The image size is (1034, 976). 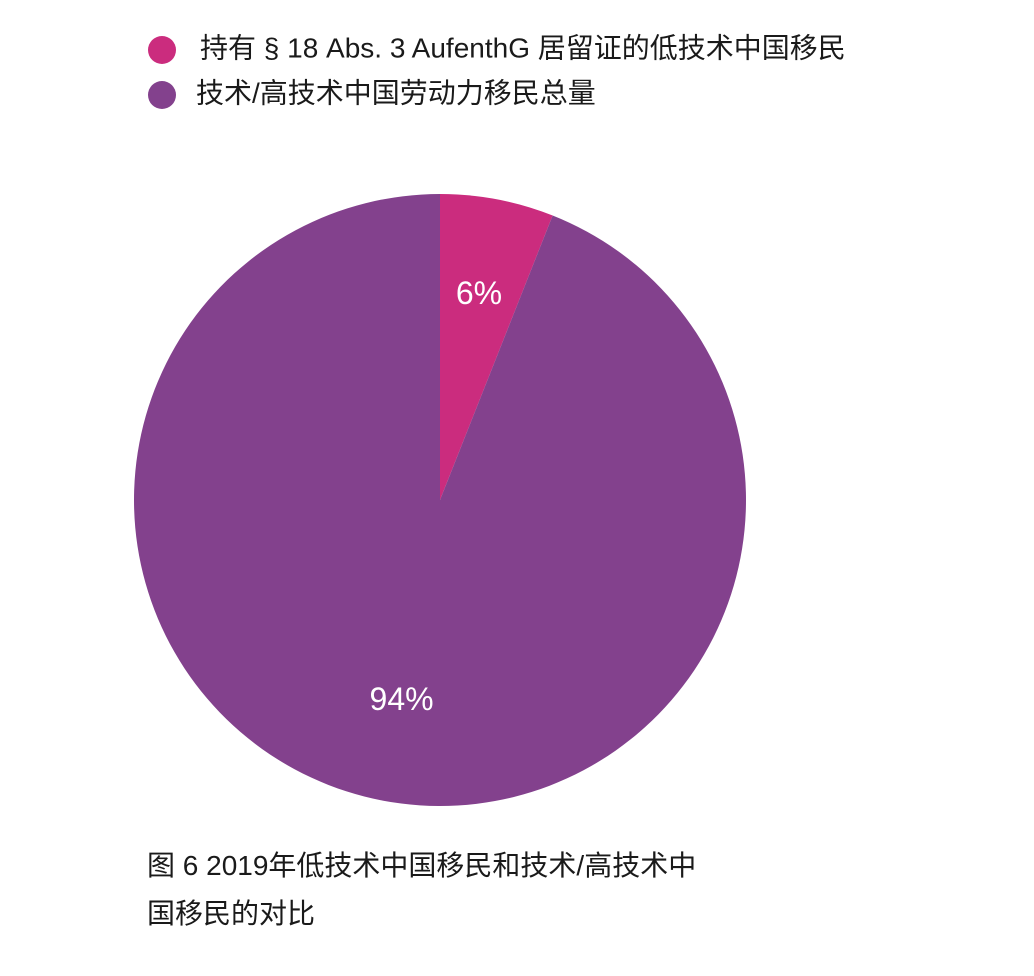 What do you see at coordinates (457, 890) in the screenshot?
I see `figure-caption: 图 6 2019年低技术中国移民和技术/高技术中 国移民的对比` at bounding box center [457, 890].